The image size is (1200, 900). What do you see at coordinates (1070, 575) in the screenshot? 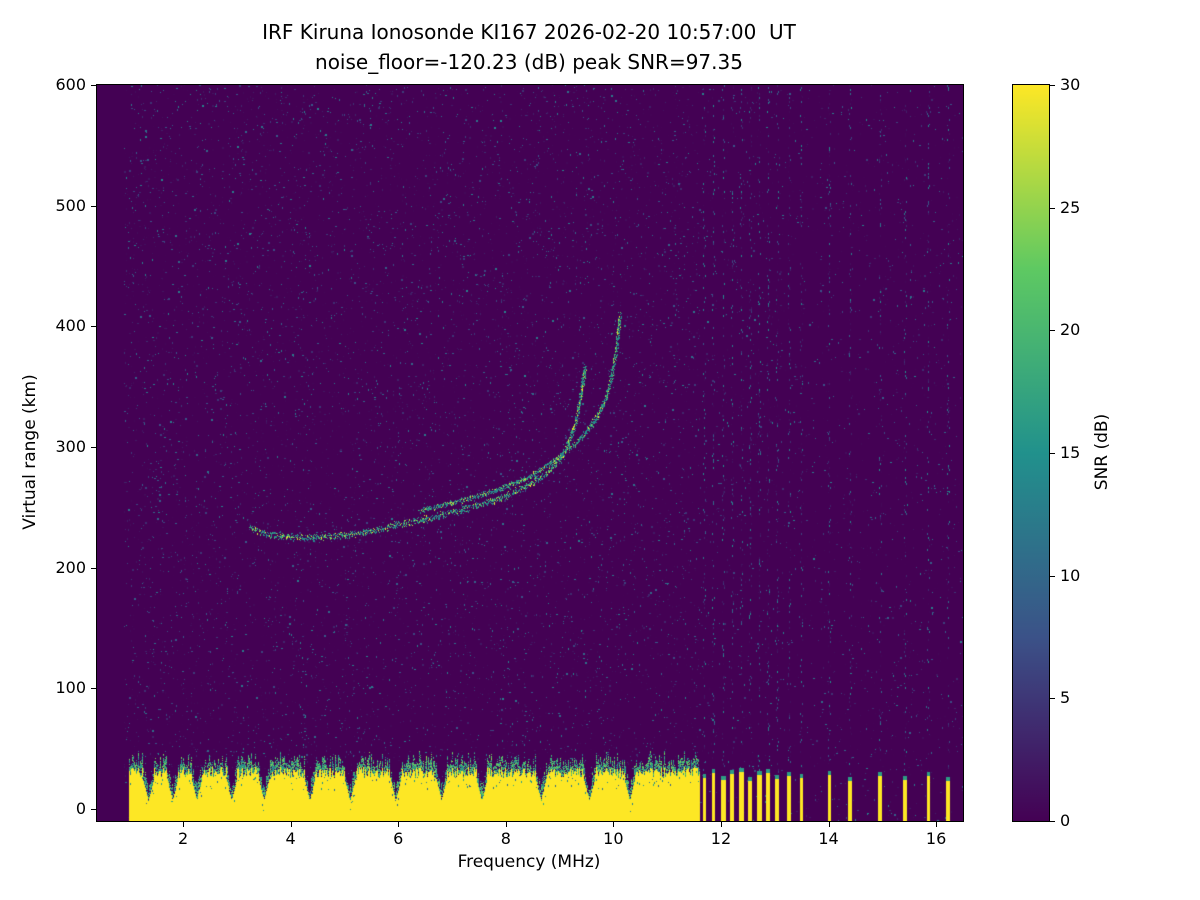
I see `colorbar-tick-label: 10` at bounding box center [1070, 575].